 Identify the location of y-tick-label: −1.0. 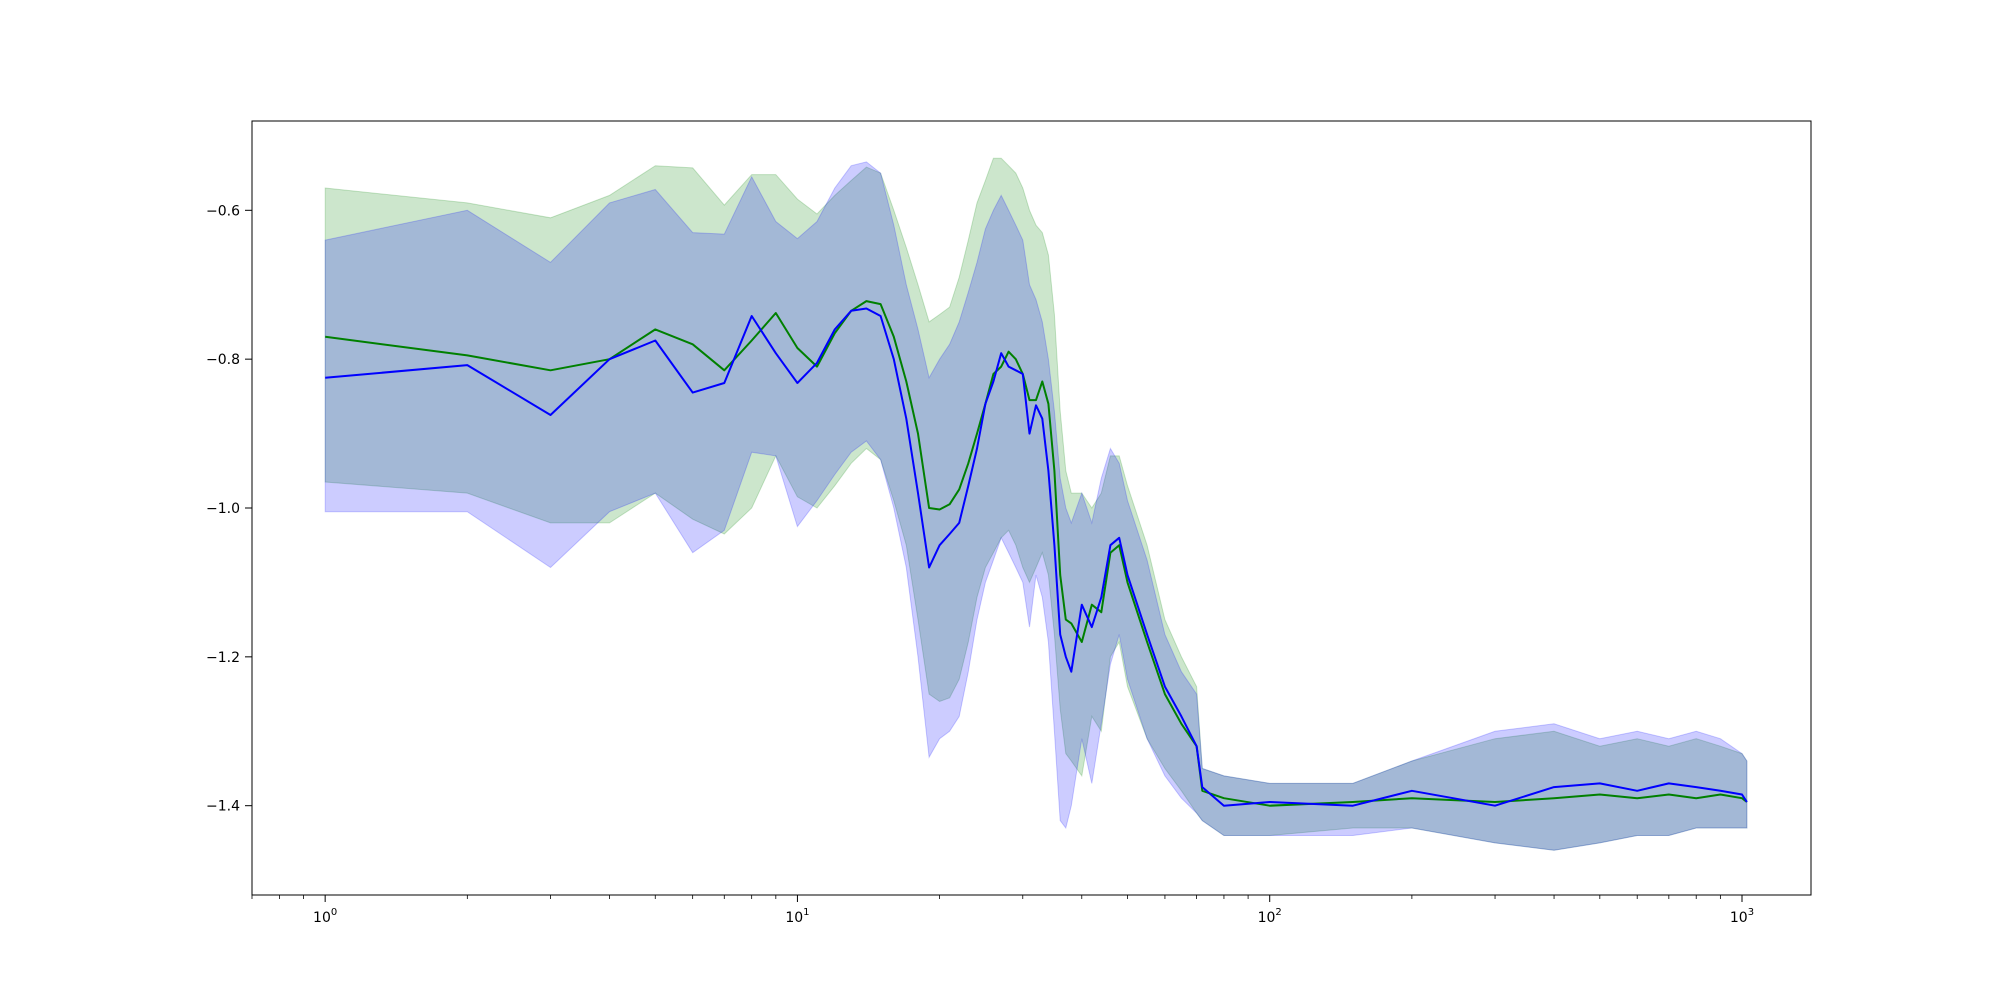
(223, 509).